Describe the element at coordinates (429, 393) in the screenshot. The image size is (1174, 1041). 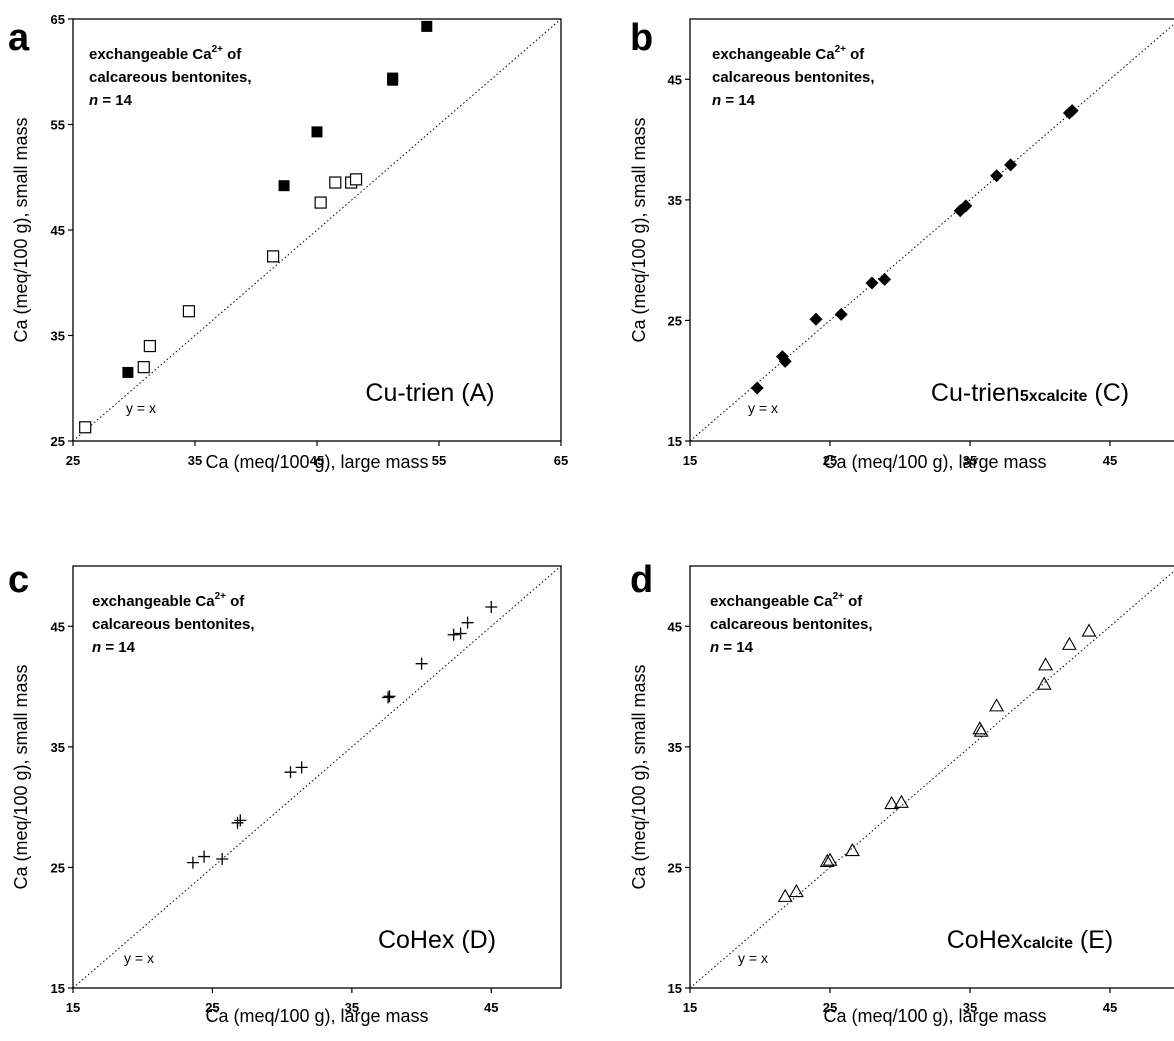
I see `method-label: Cu-trien (A)` at that location.